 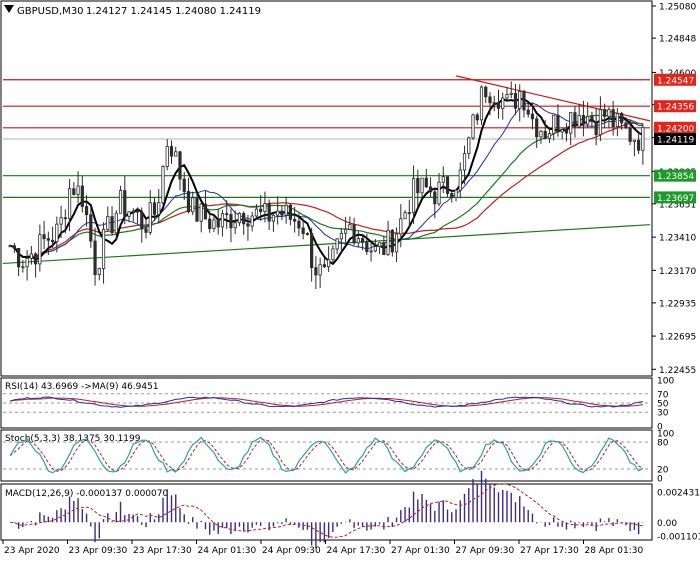 I want to click on rsi-line, so click(x=326, y=402).